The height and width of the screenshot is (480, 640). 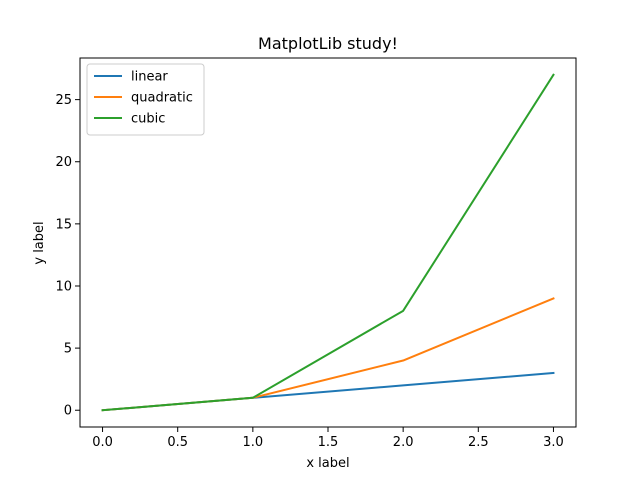 What do you see at coordinates (149, 77) in the screenshot?
I see `legend-label-linear: linear` at bounding box center [149, 77].